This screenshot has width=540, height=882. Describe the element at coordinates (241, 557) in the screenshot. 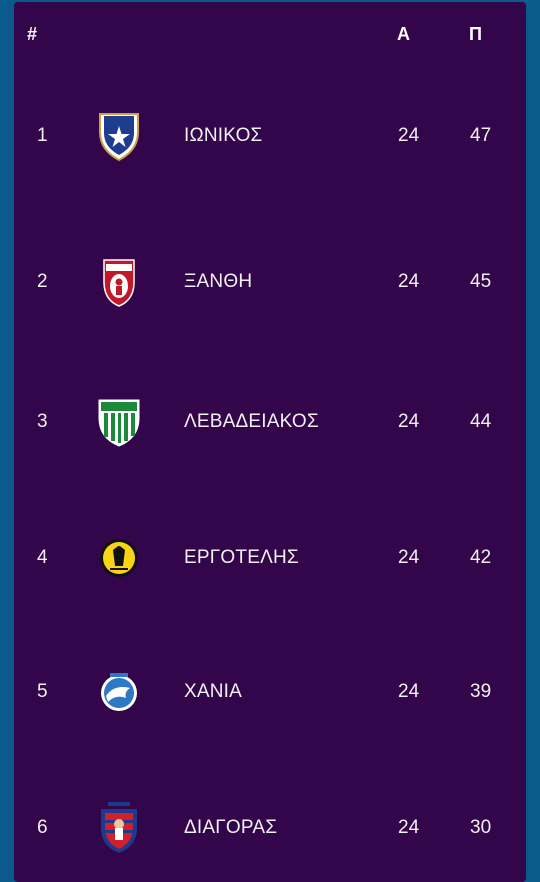

I see `row-team-name: ΕΡΓΟΤΕΛΗΣ` at that location.